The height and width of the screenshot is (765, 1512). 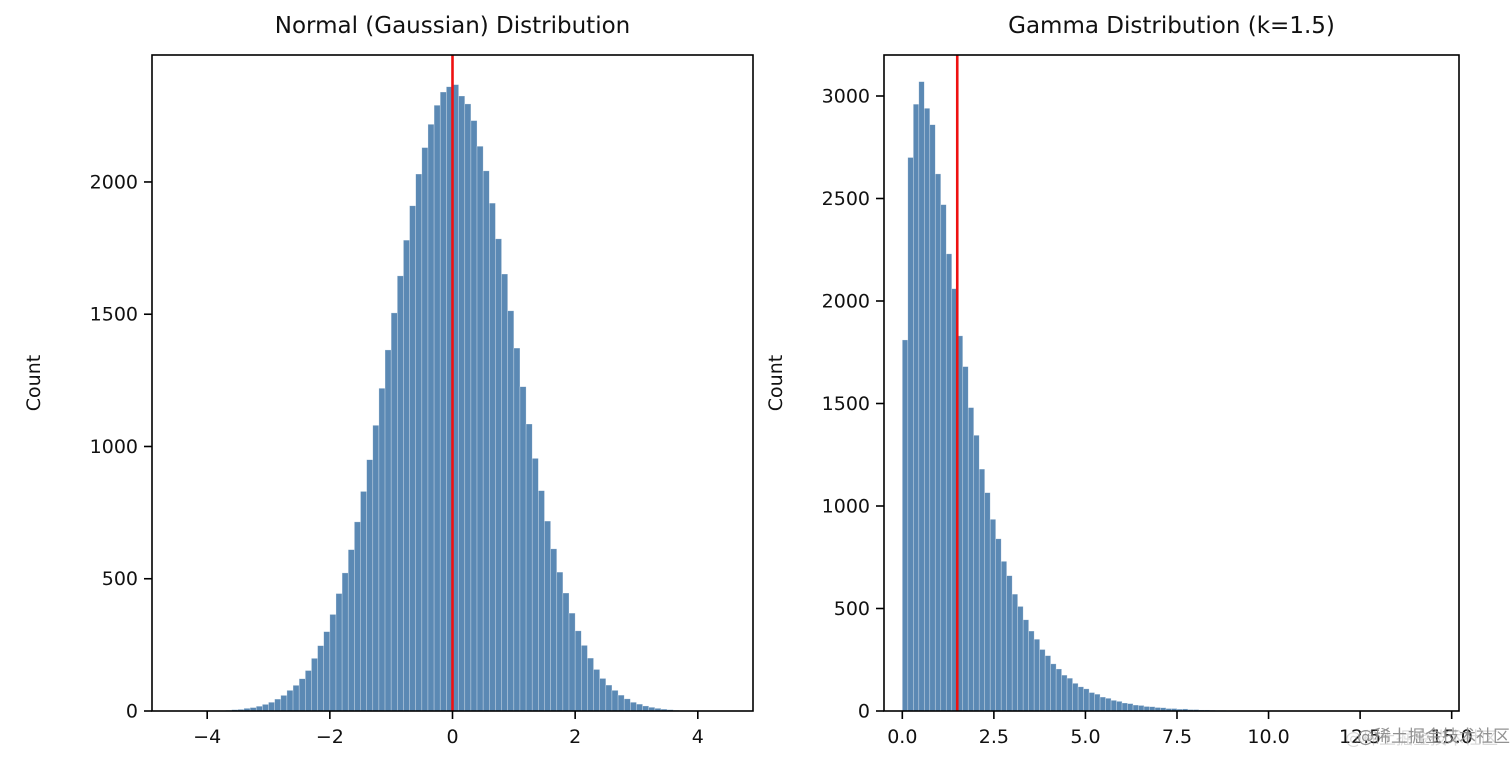 I want to click on svg-text: 2, so click(x=575, y=737).